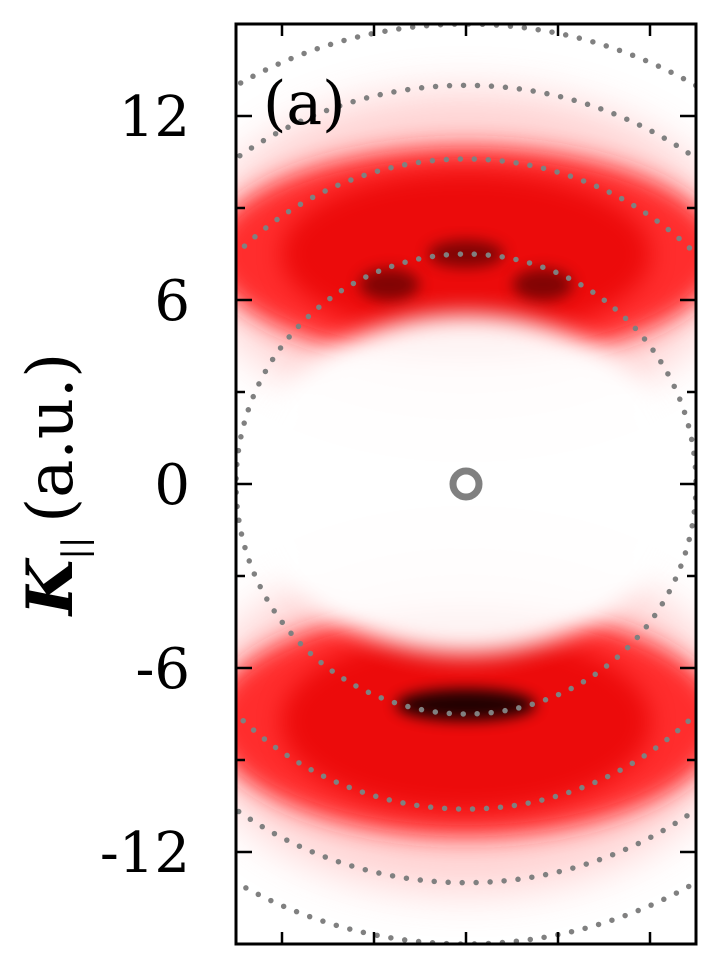 This screenshot has width=705, height=967. I want to click on svg-text:K||(a.u.): K|| (a.u.), so click(54, 485).